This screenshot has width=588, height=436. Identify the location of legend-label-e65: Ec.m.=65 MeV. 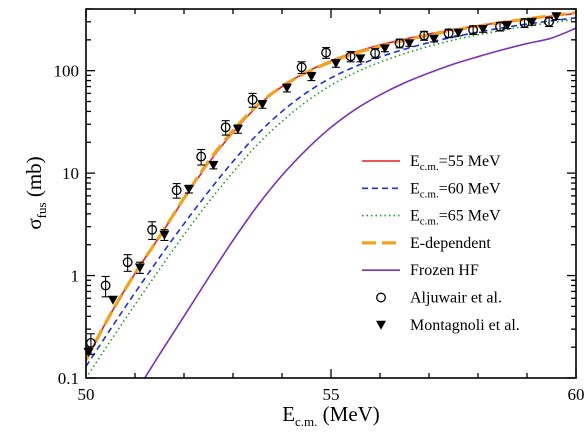
(455, 218).